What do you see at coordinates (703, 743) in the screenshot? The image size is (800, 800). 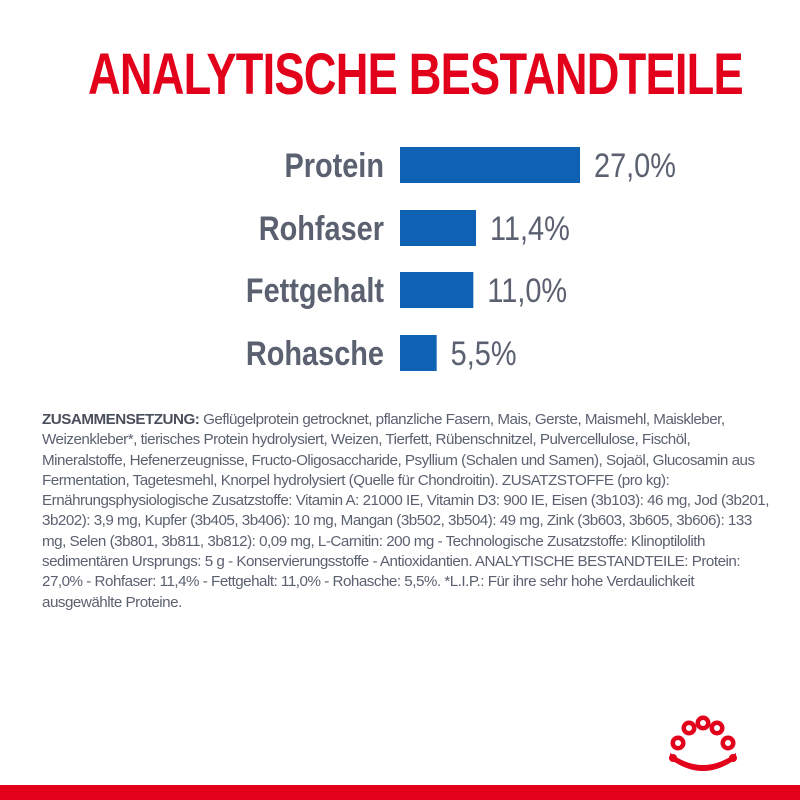 I see `crown-icon` at bounding box center [703, 743].